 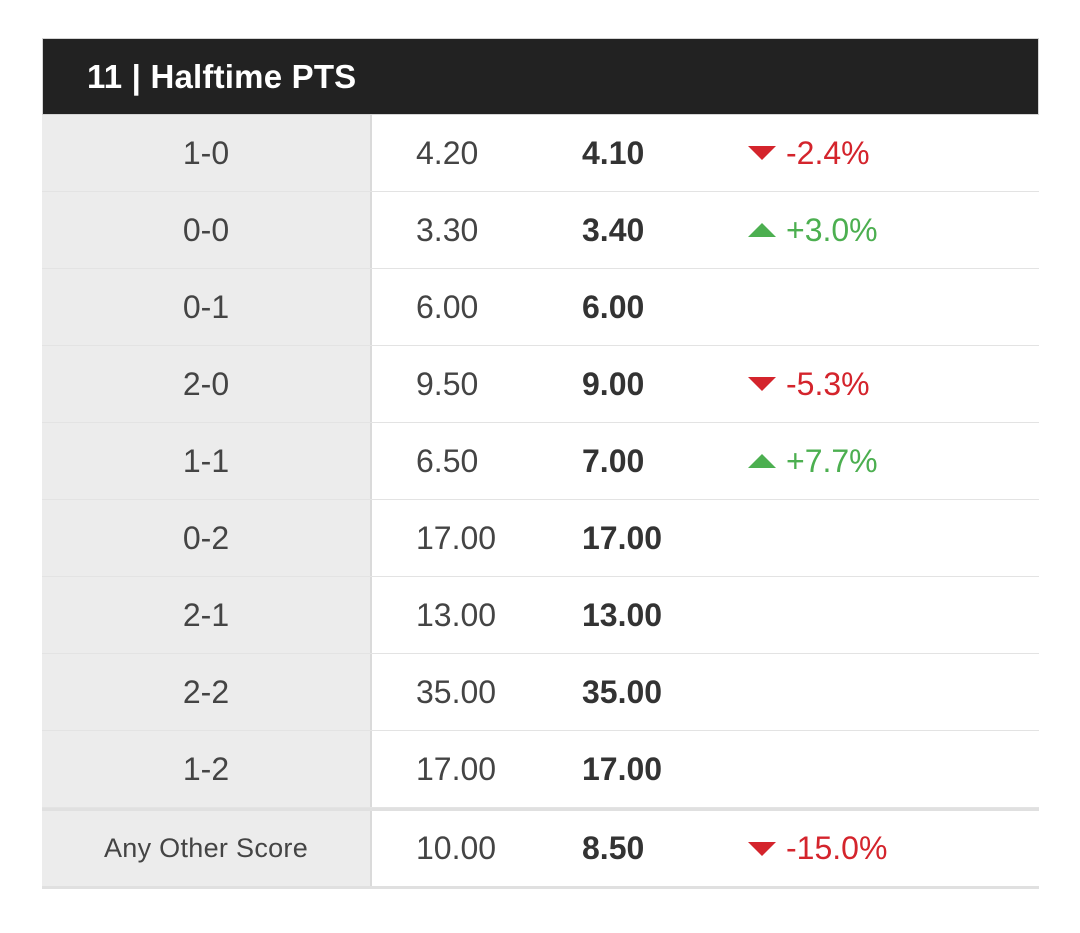 What do you see at coordinates (705, 230) in the screenshot?
I see `odds-cell: 3.30 3.40 +3.0%` at bounding box center [705, 230].